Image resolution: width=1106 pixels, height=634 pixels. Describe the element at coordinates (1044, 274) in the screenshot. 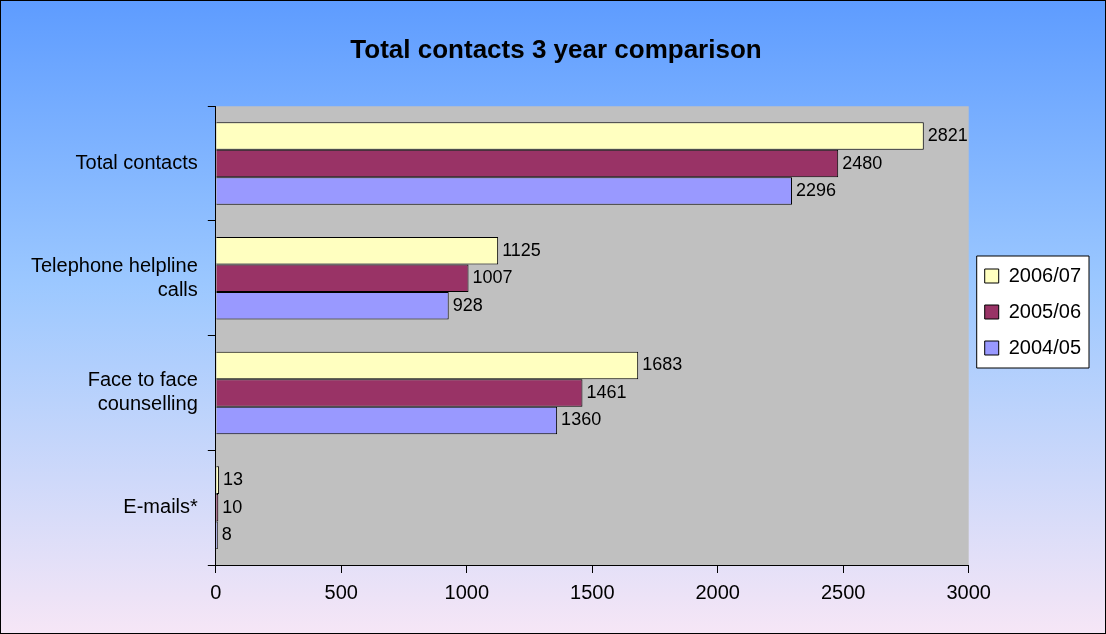

I see `legend-label: 2006/07` at that location.